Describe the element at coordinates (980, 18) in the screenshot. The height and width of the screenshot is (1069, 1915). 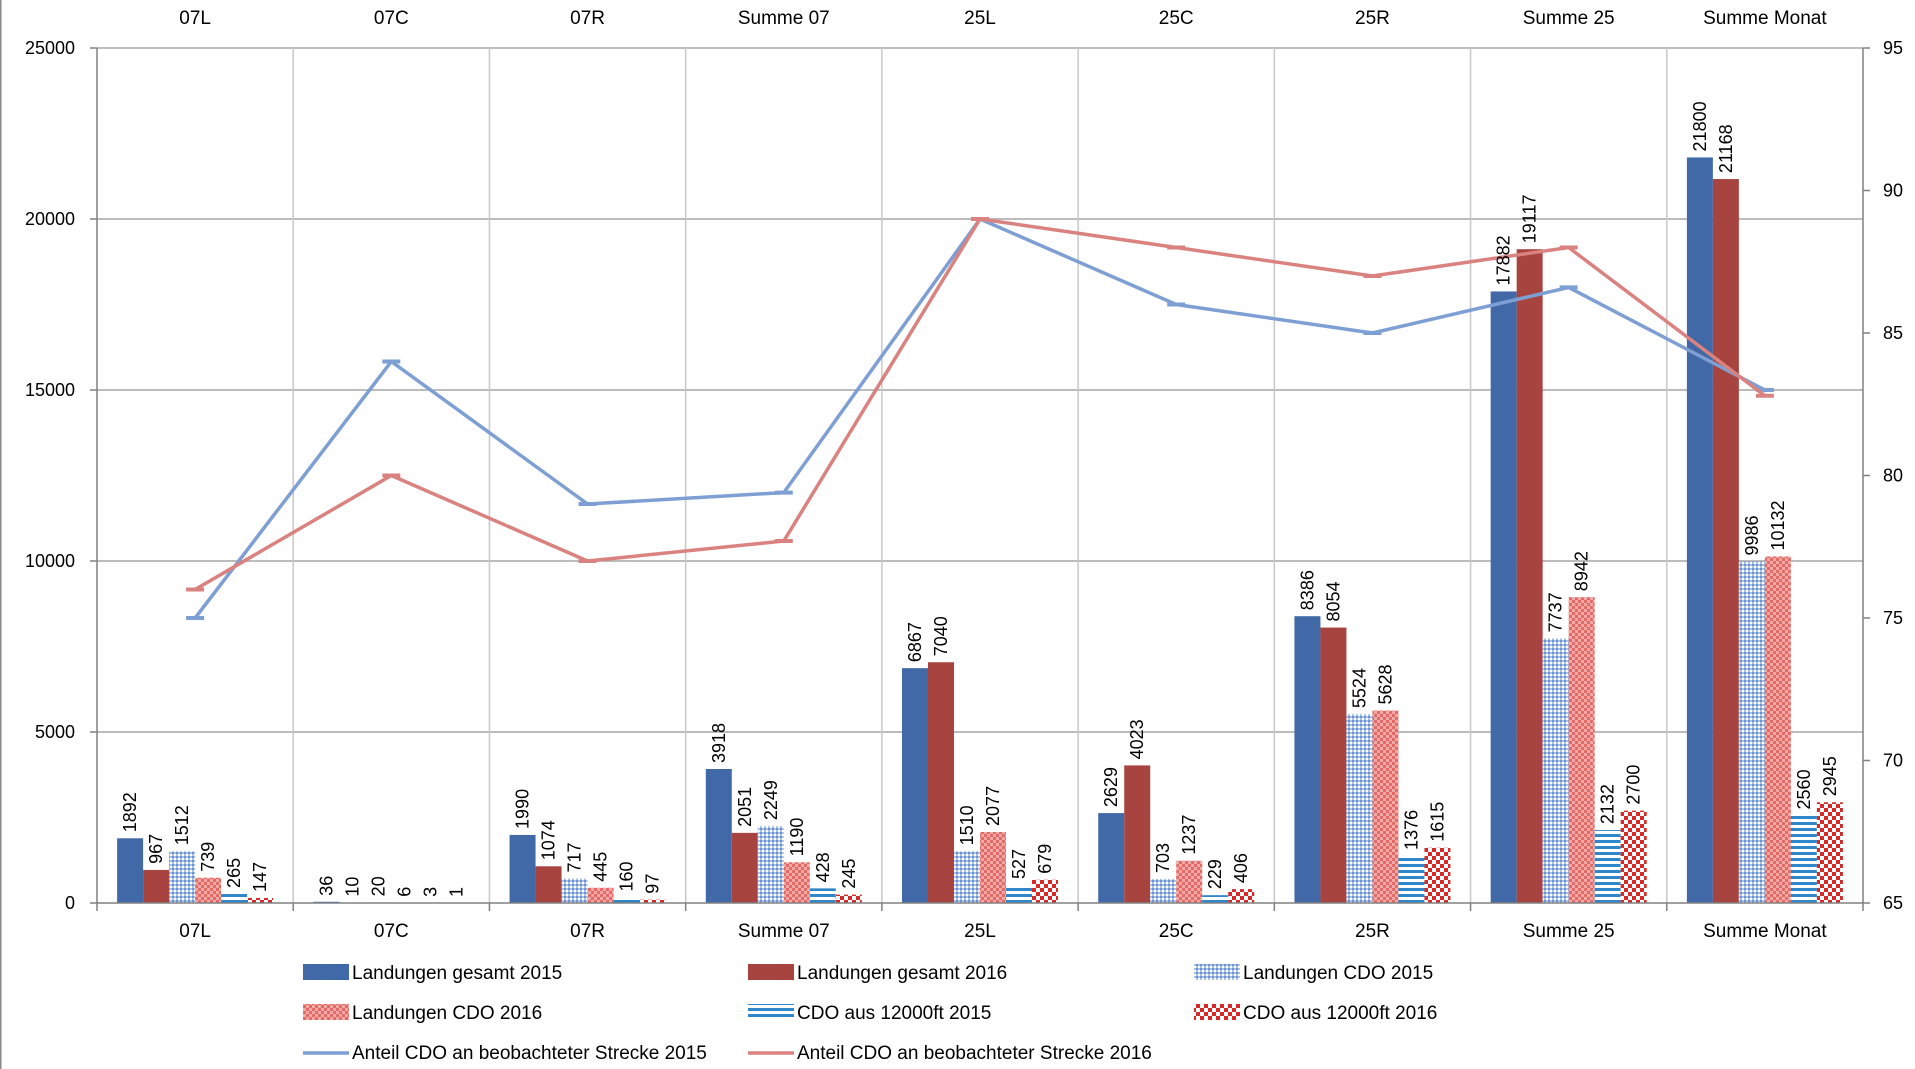
I see `x-tick-label-top: 25L` at that location.